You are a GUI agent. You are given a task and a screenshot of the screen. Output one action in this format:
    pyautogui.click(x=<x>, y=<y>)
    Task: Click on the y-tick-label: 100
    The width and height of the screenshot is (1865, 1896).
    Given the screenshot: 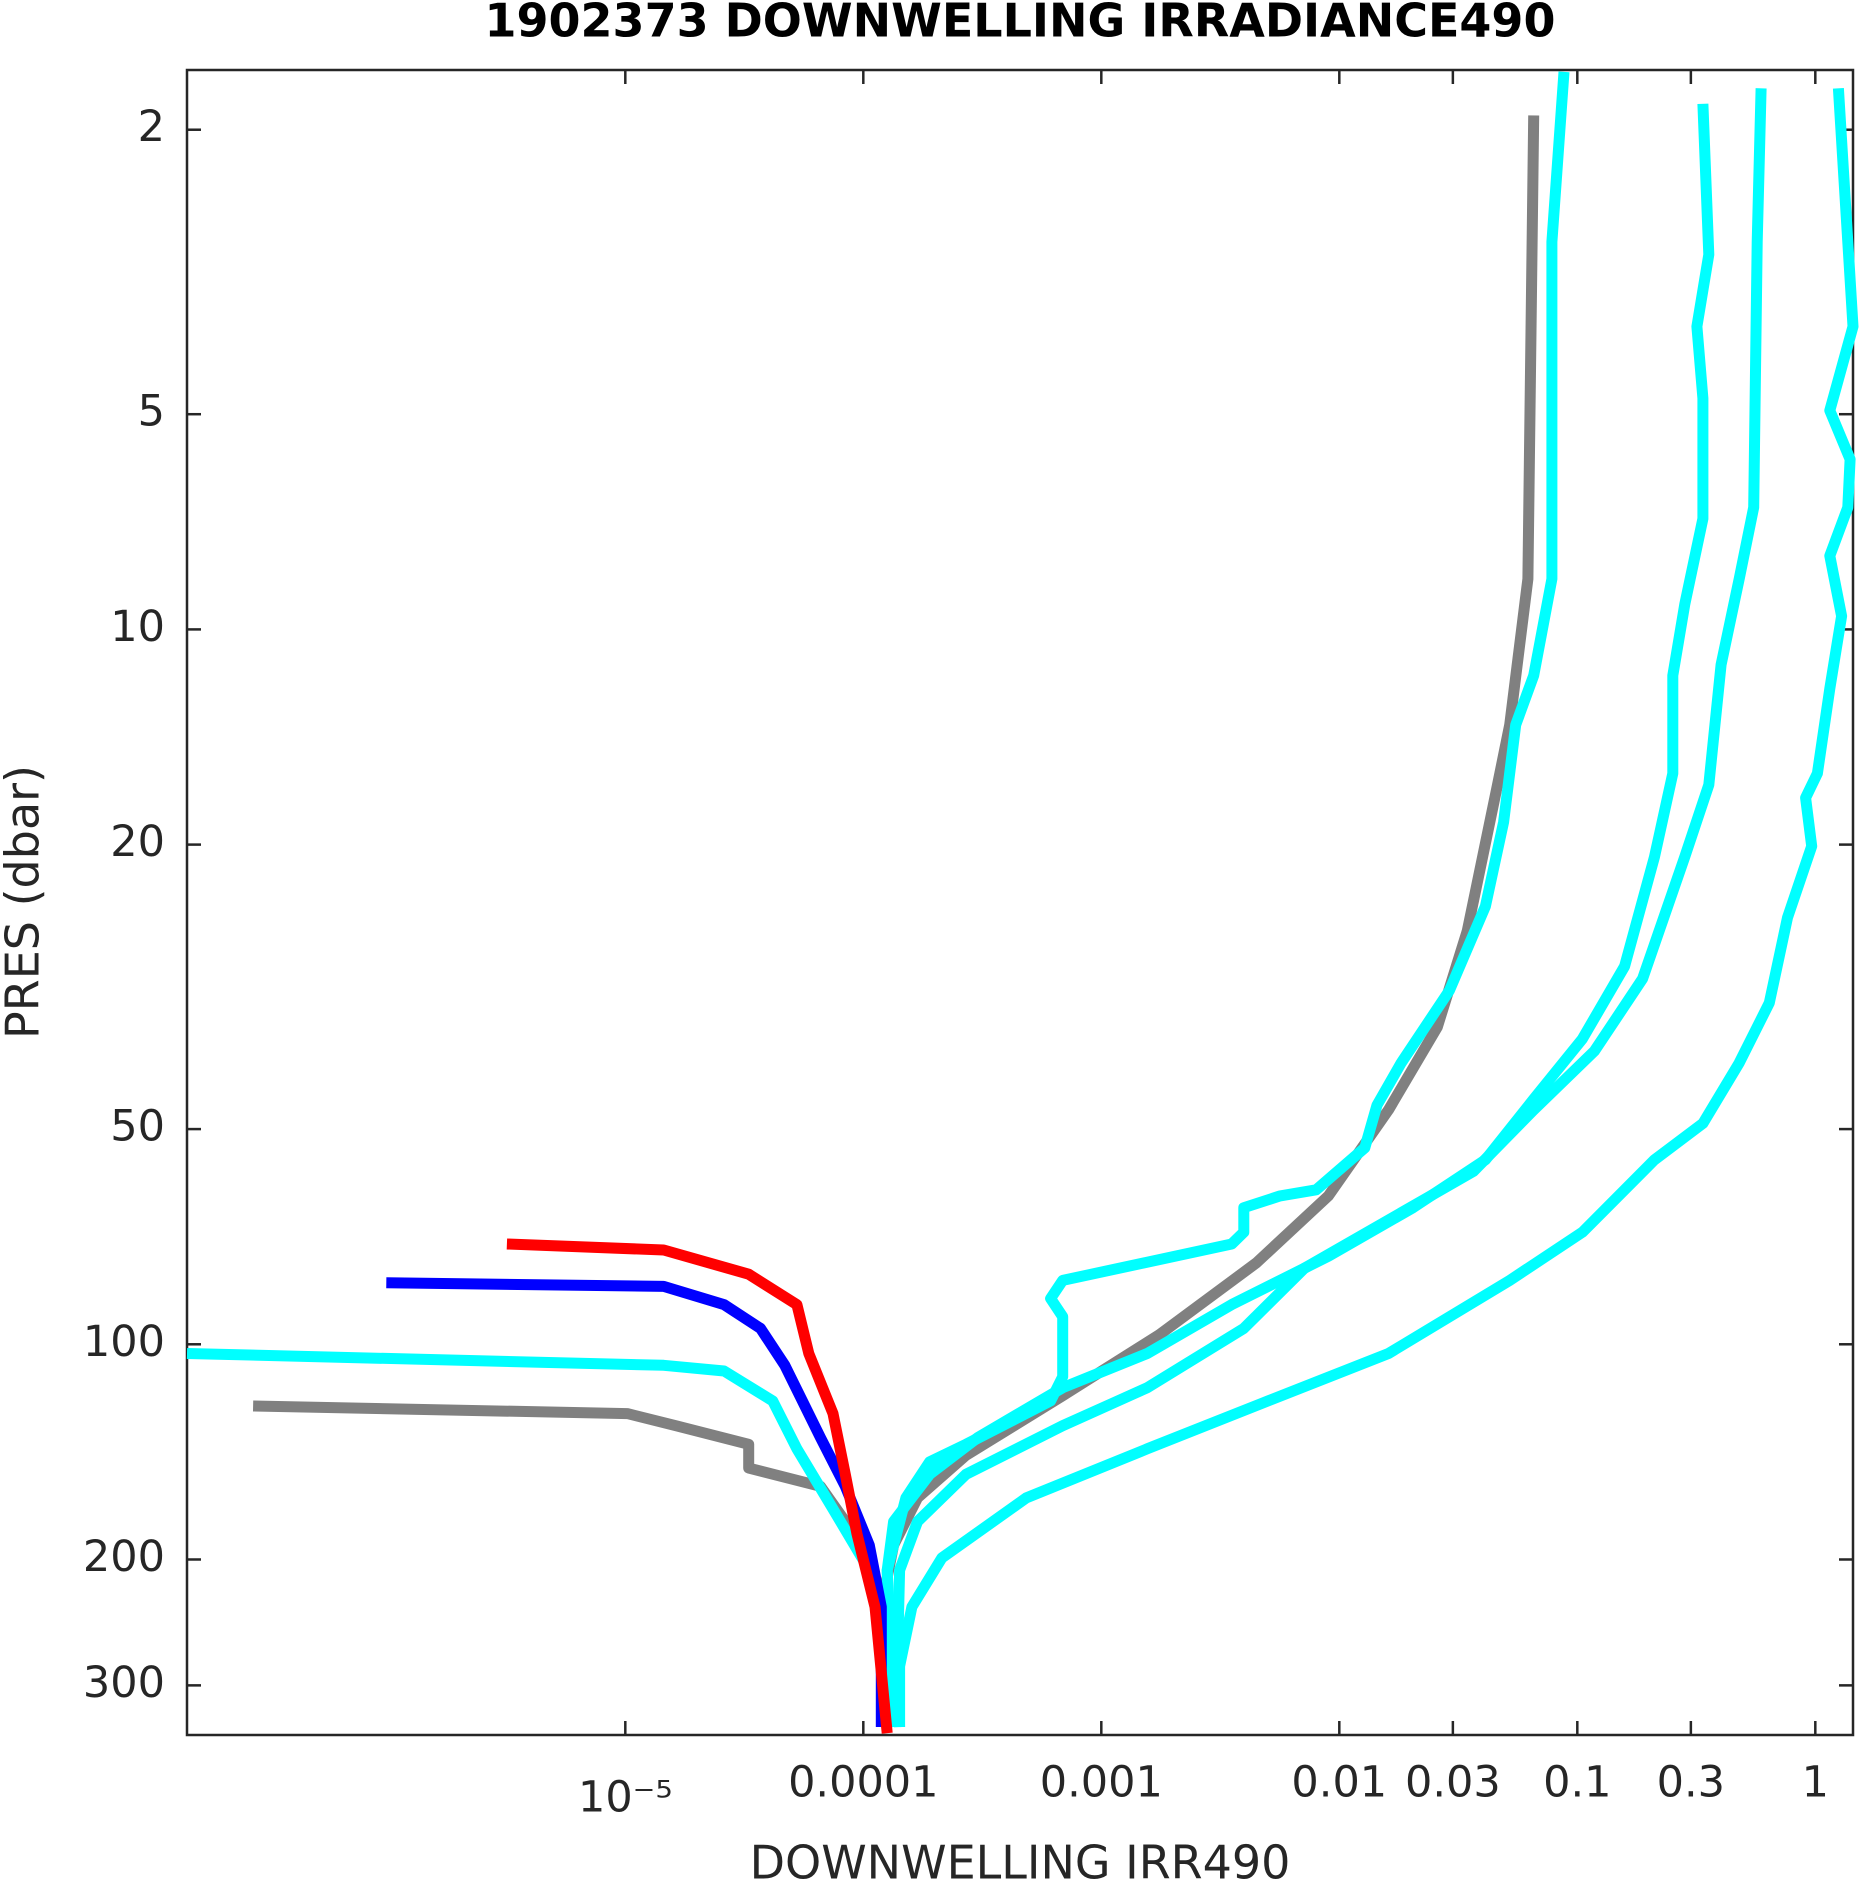 What is the action you would take?
    pyautogui.click(x=124, y=1342)
    